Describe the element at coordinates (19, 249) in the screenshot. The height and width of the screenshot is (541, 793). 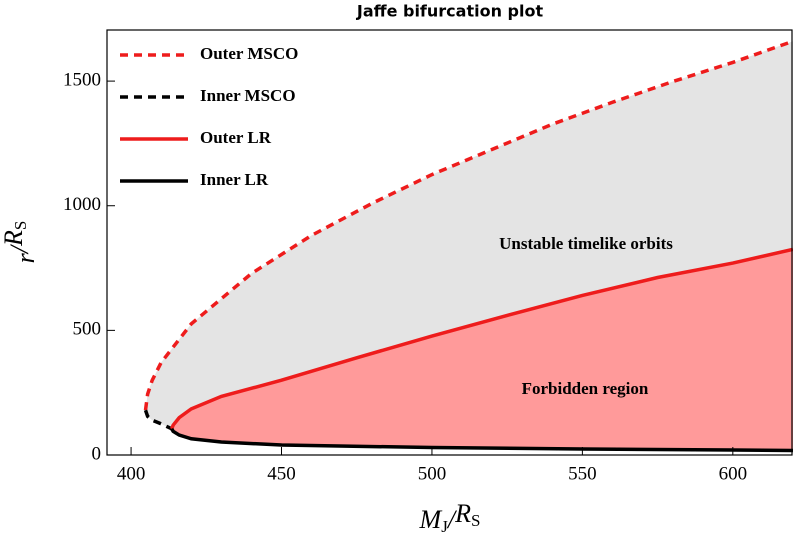
I see `y-axis-label-part: /` at that location.